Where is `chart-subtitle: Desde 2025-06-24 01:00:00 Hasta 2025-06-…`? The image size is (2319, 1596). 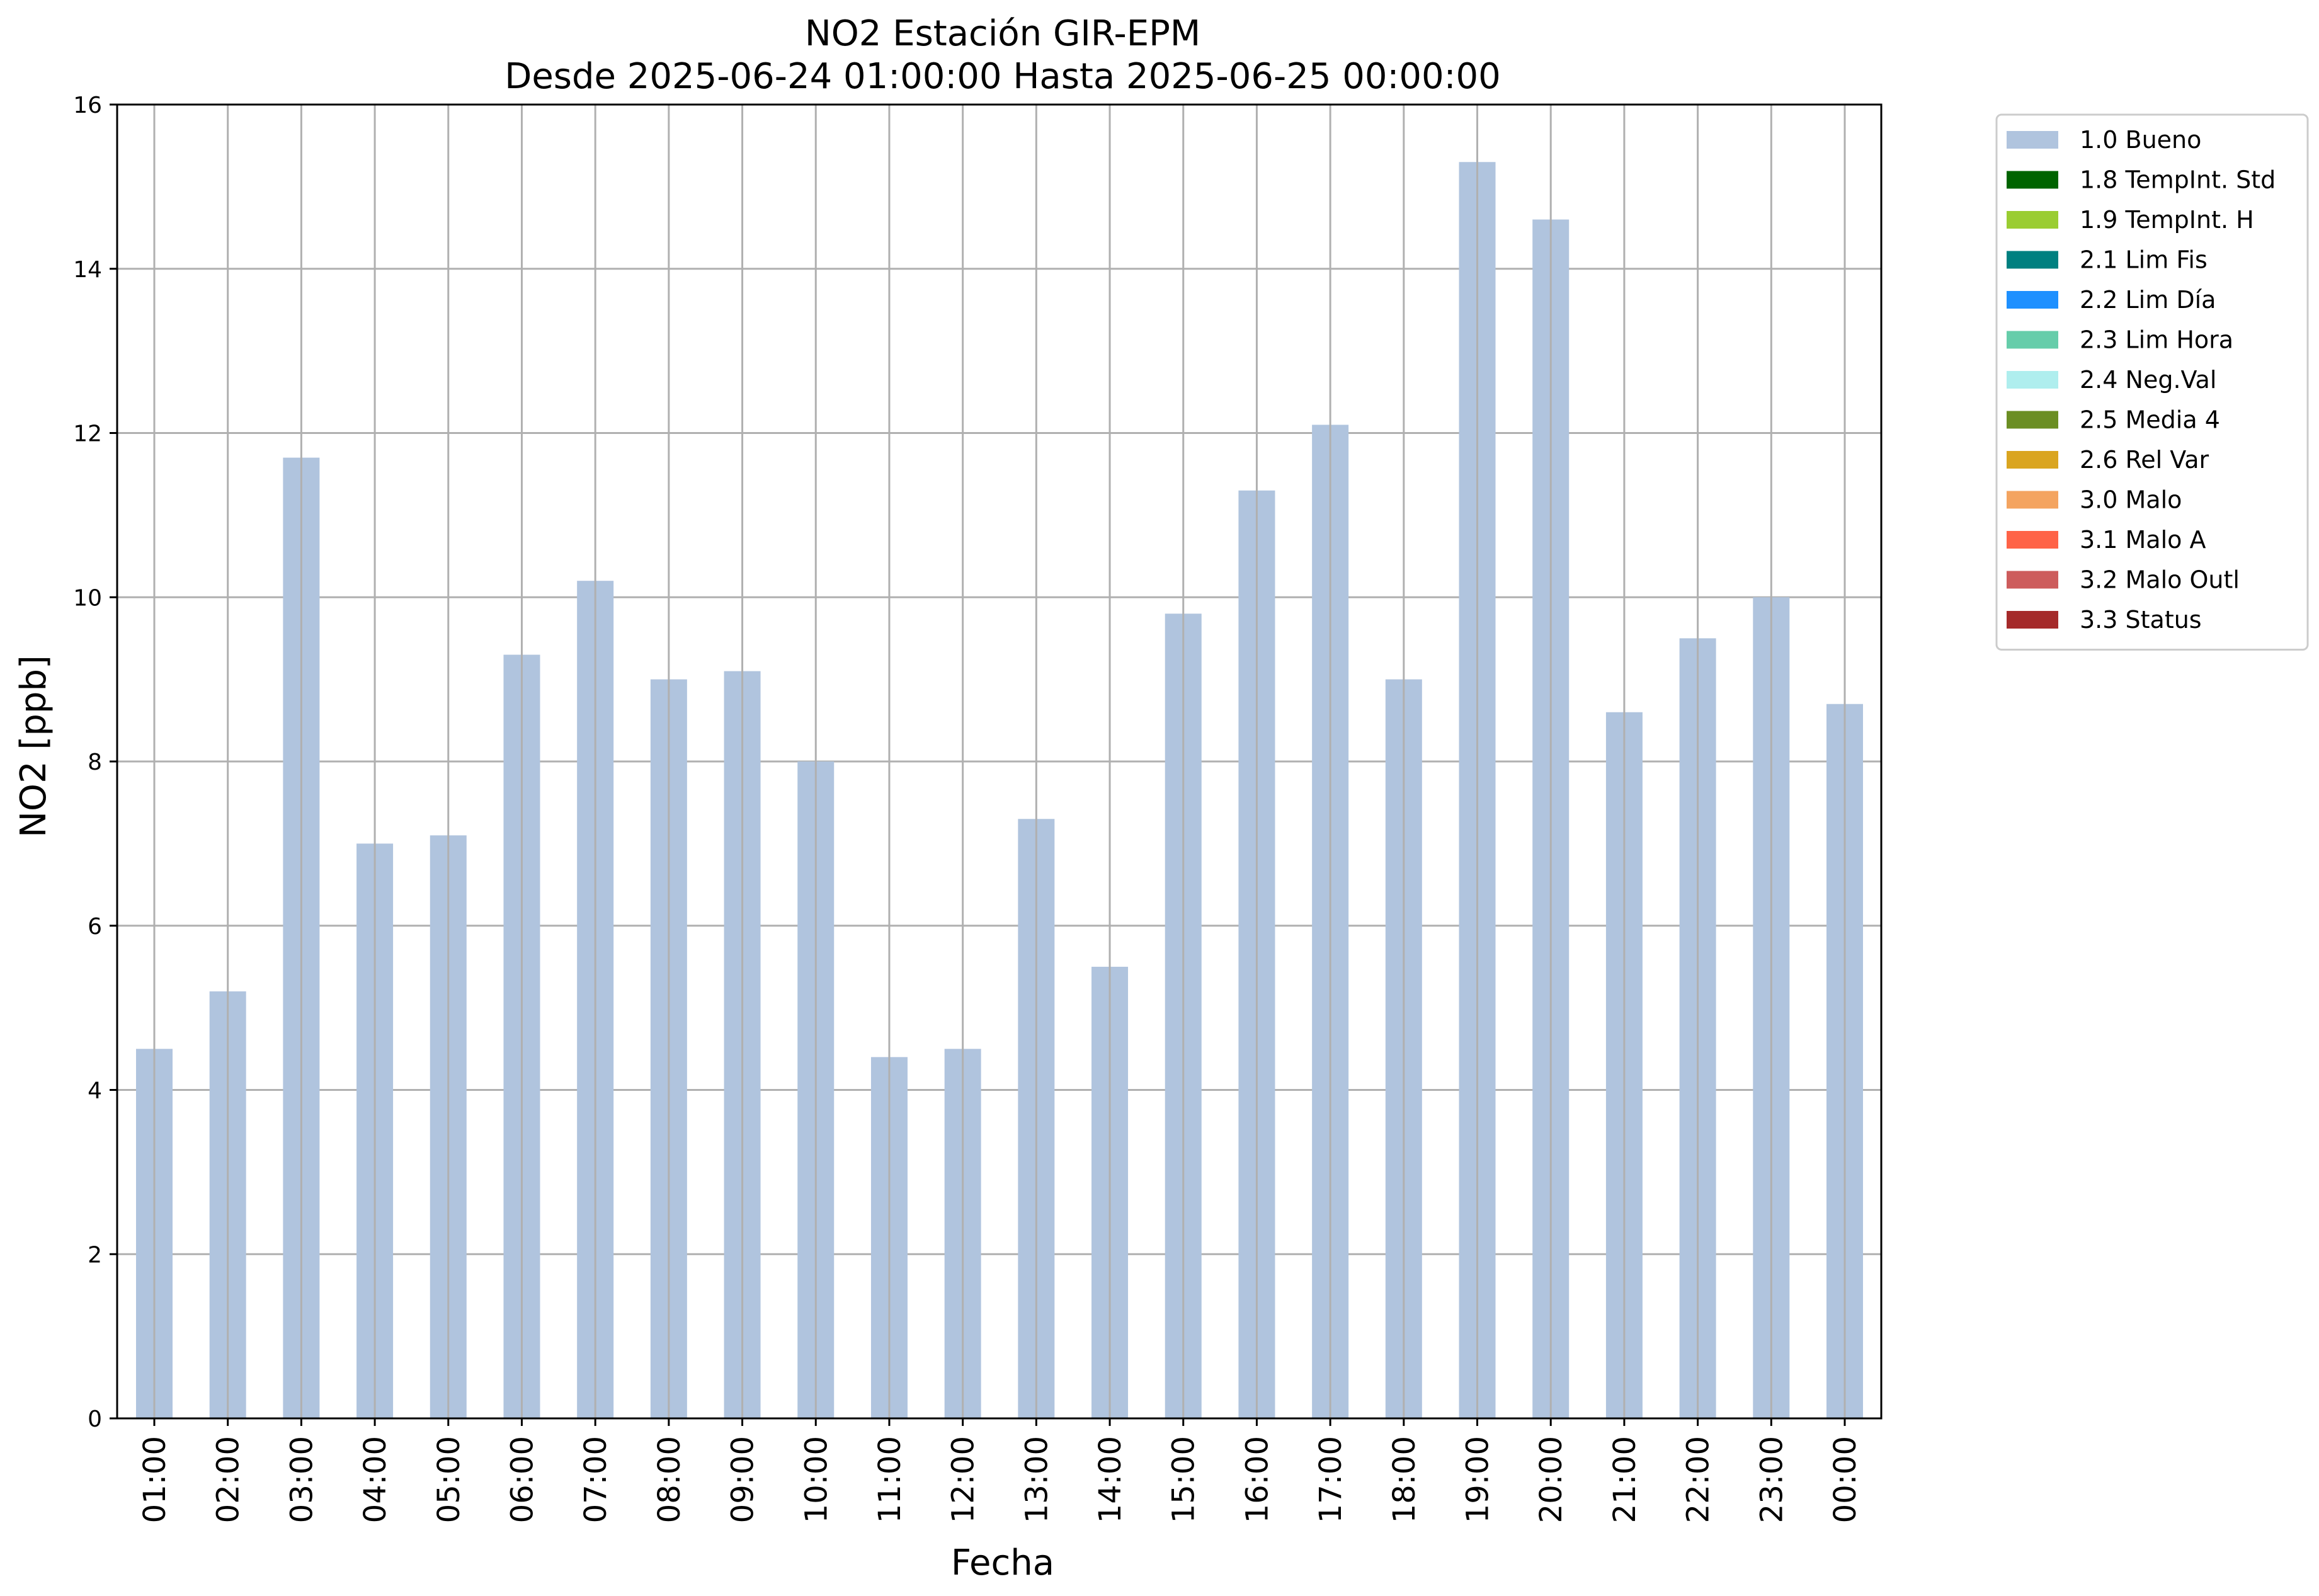 chart-subtitle: Desde 2025-06-24 01:00:00 Hasta 2025-06-… is located at coordinates (1002, 76).